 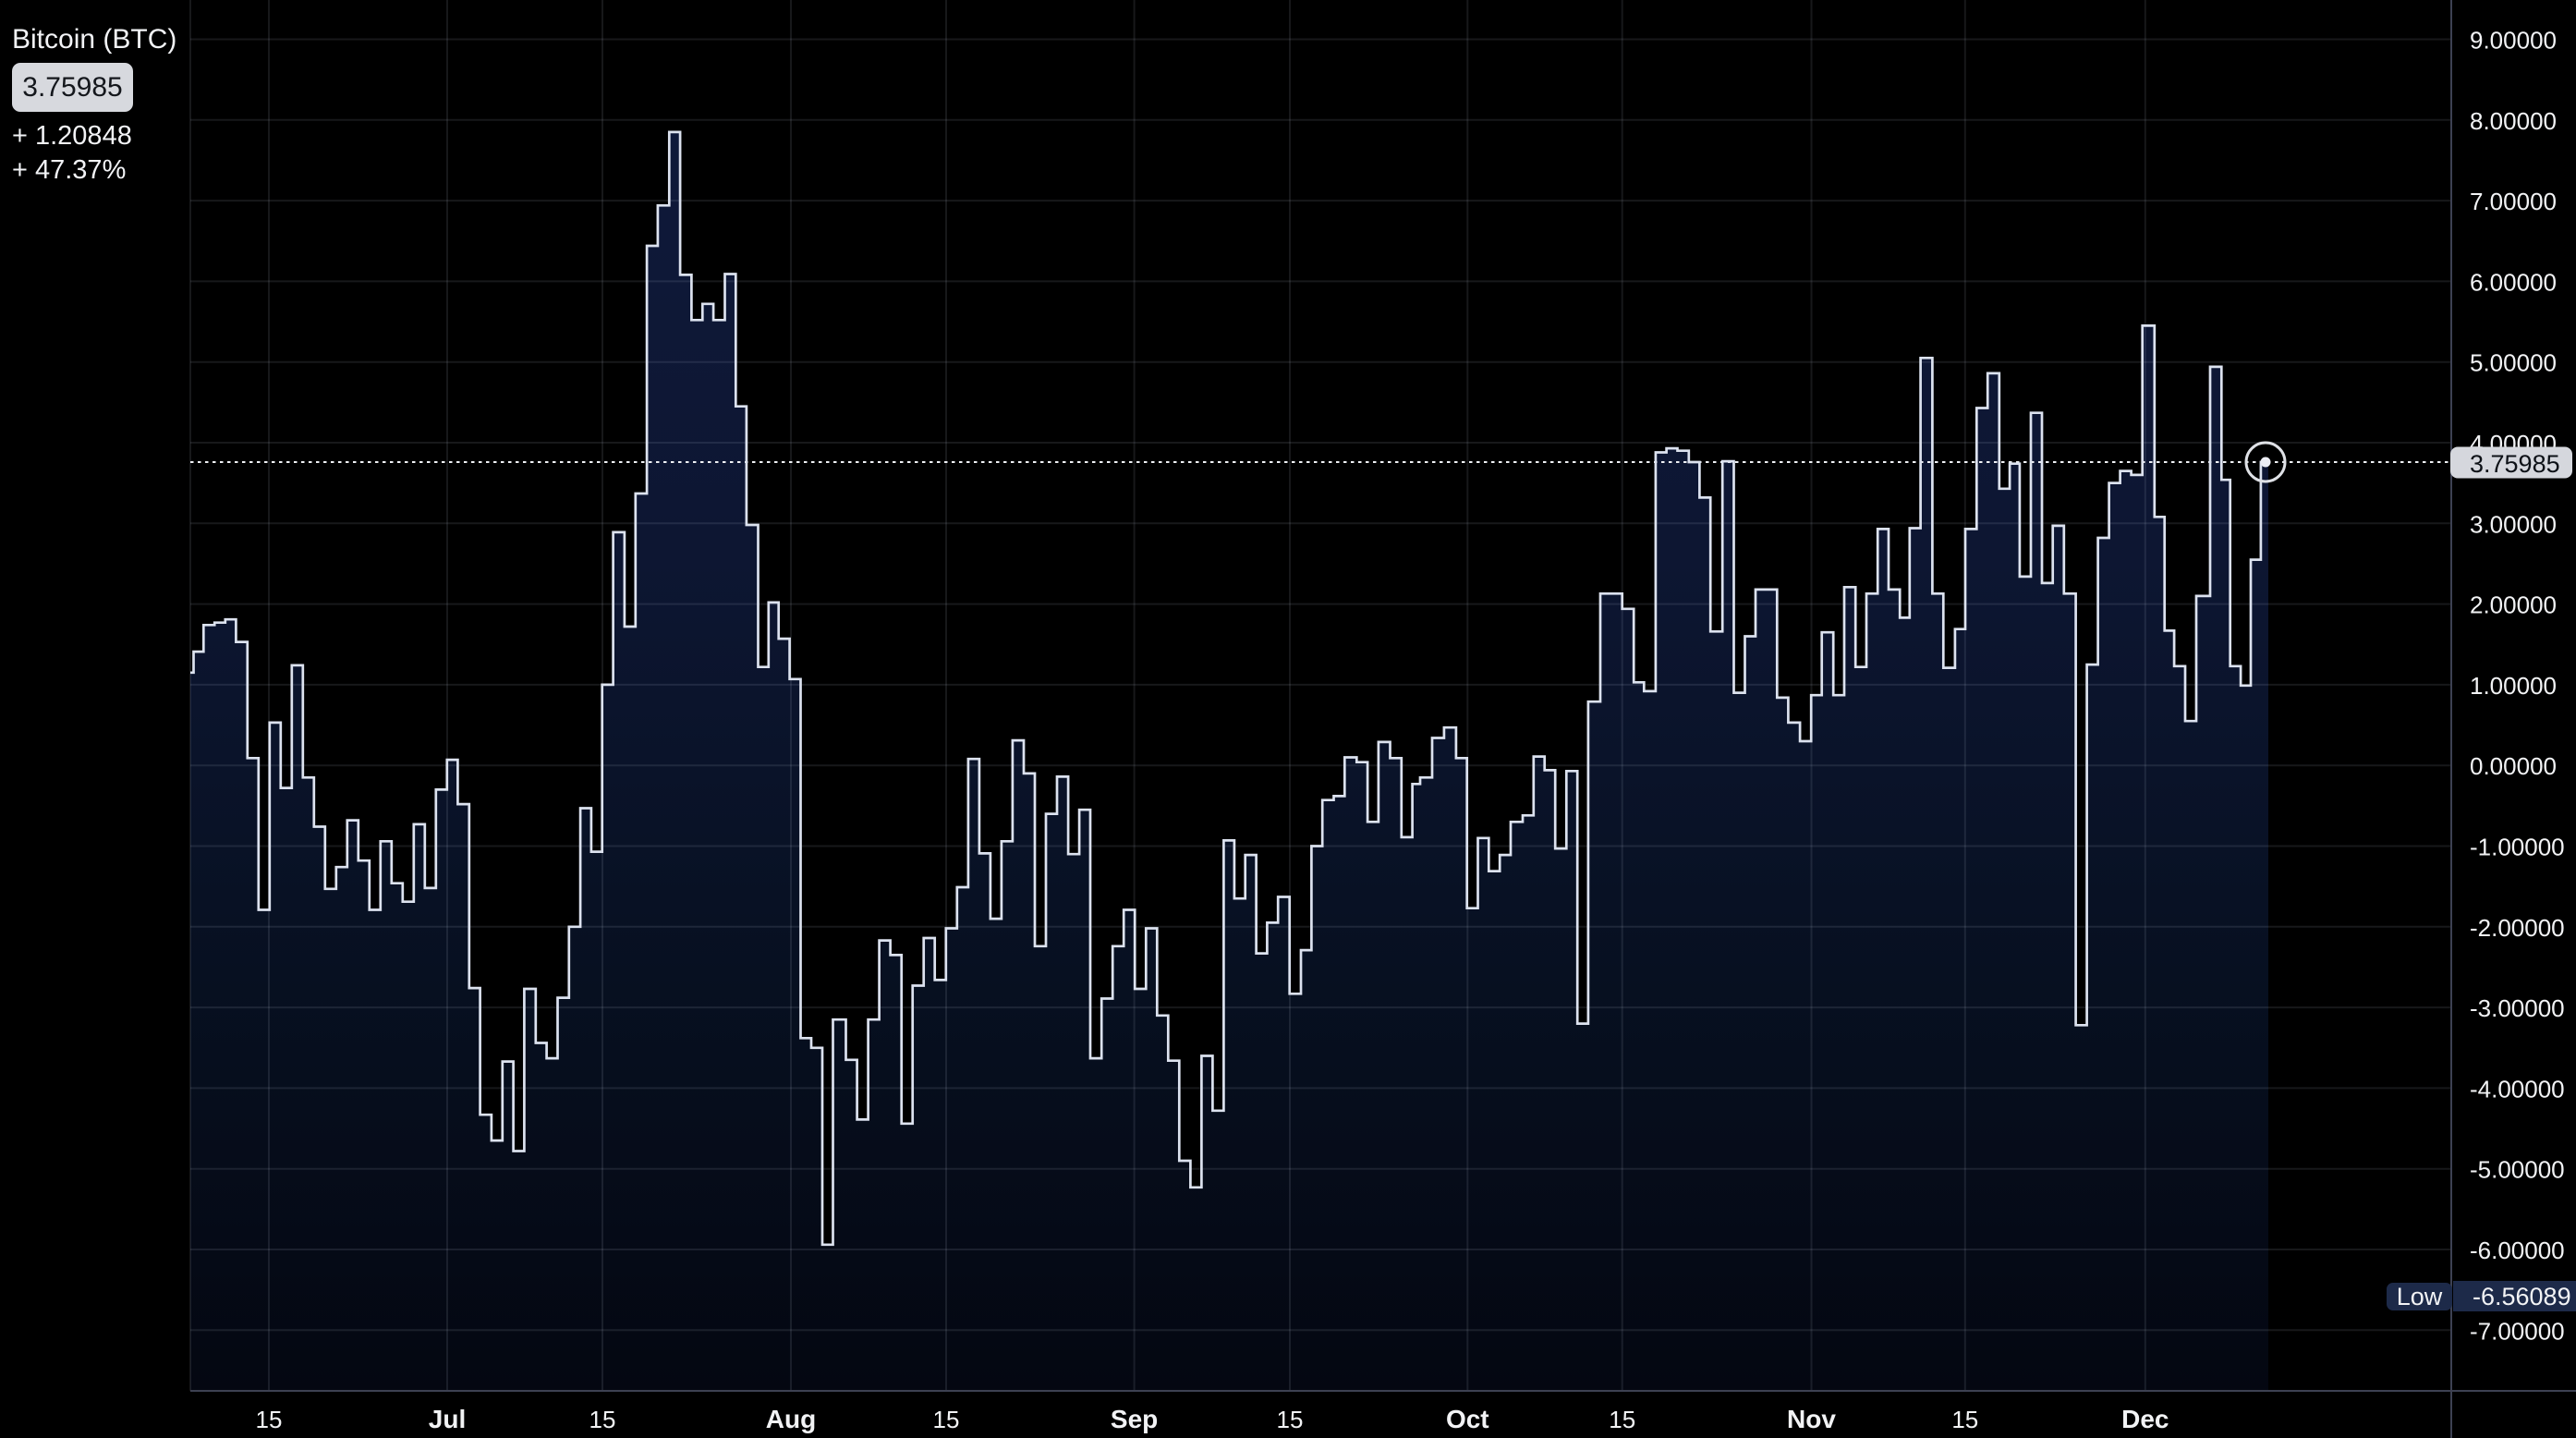 What do you see at coordinates (2517, 1170) in the screenshot?
I see `svg-text: -5.00000` at bounding box center [2517, 1170].